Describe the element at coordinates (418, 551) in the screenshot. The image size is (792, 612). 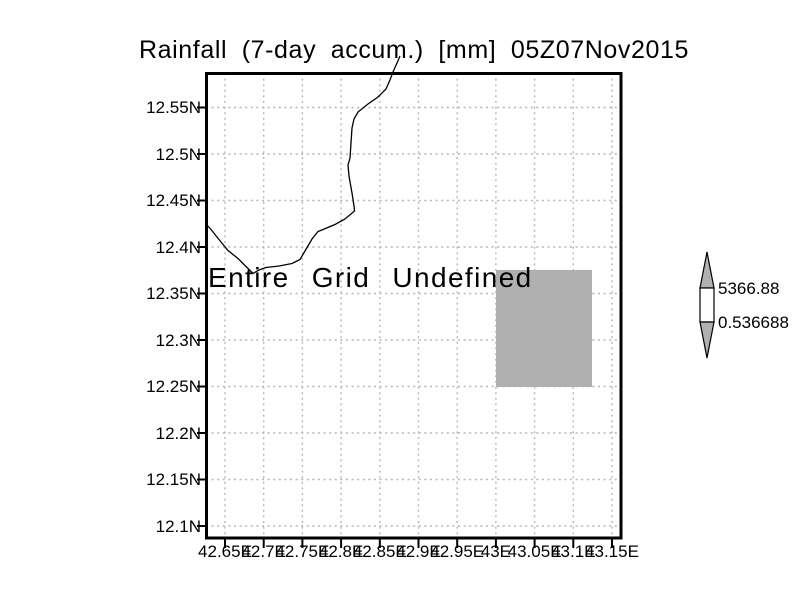
I see `x-axis-label: 42.9E` at that location.